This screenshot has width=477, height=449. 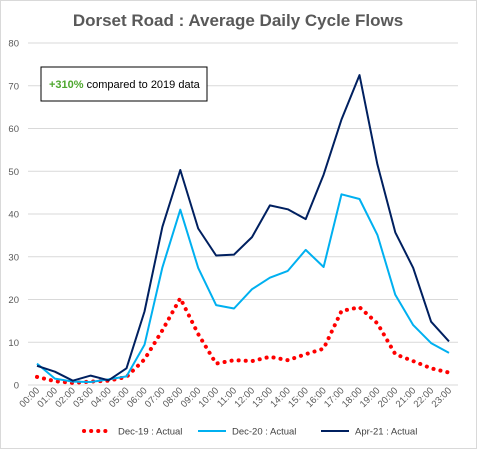 What do you see at coordinates (386, 432) in the screenshot?
I see `legend-label-3: Apr-21 : Actual` at bounding box center [386, 432].